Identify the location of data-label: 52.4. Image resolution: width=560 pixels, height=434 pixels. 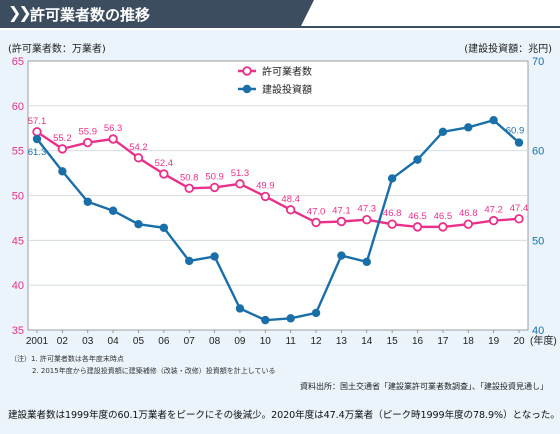
(164, 163).